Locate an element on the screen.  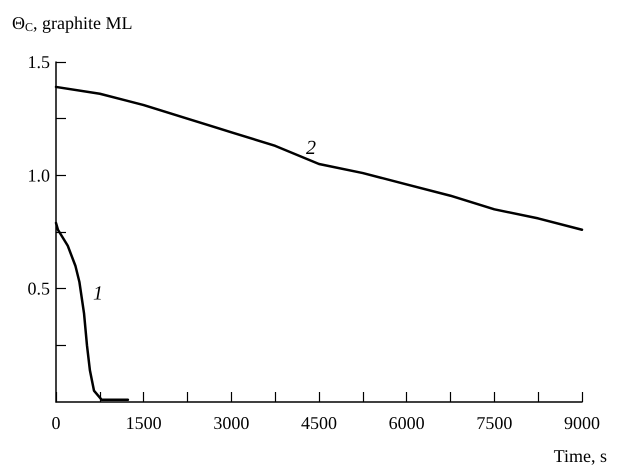
x-tick-label: 4500 is located at coordinates (319, 423).